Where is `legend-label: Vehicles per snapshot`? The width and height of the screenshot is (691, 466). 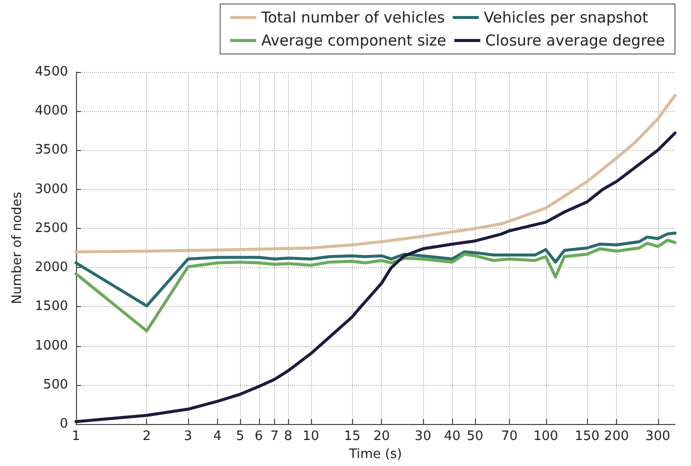
legend-label: Vehicles per snapshot is located at coordinates (566, 17).